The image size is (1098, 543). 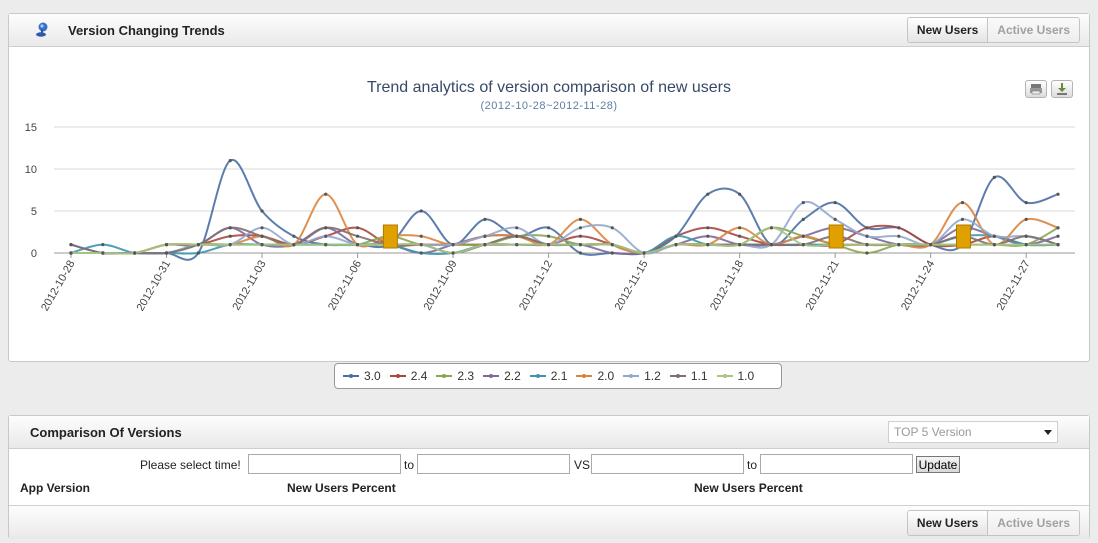 I want to click on legend-item-2-4: 2.4, so click(x=408, y=376).